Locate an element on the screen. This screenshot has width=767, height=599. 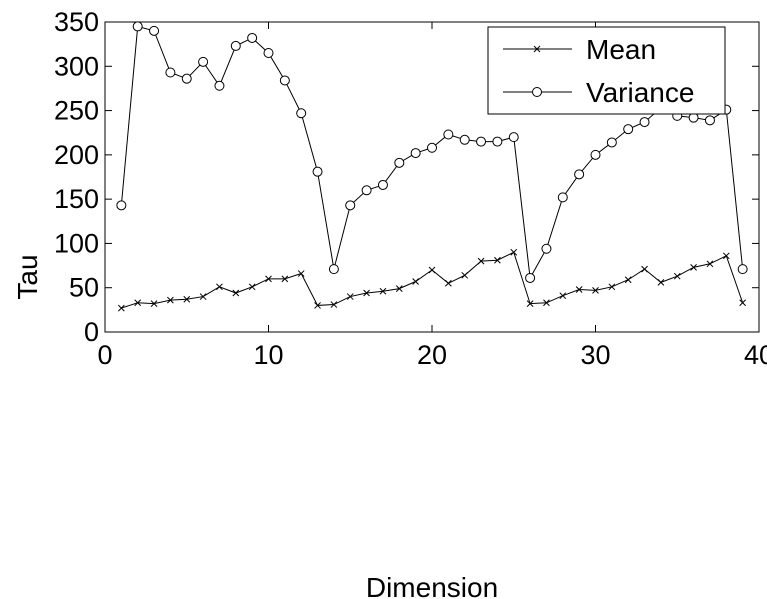
series-mean is located at coordinates (432, 280).